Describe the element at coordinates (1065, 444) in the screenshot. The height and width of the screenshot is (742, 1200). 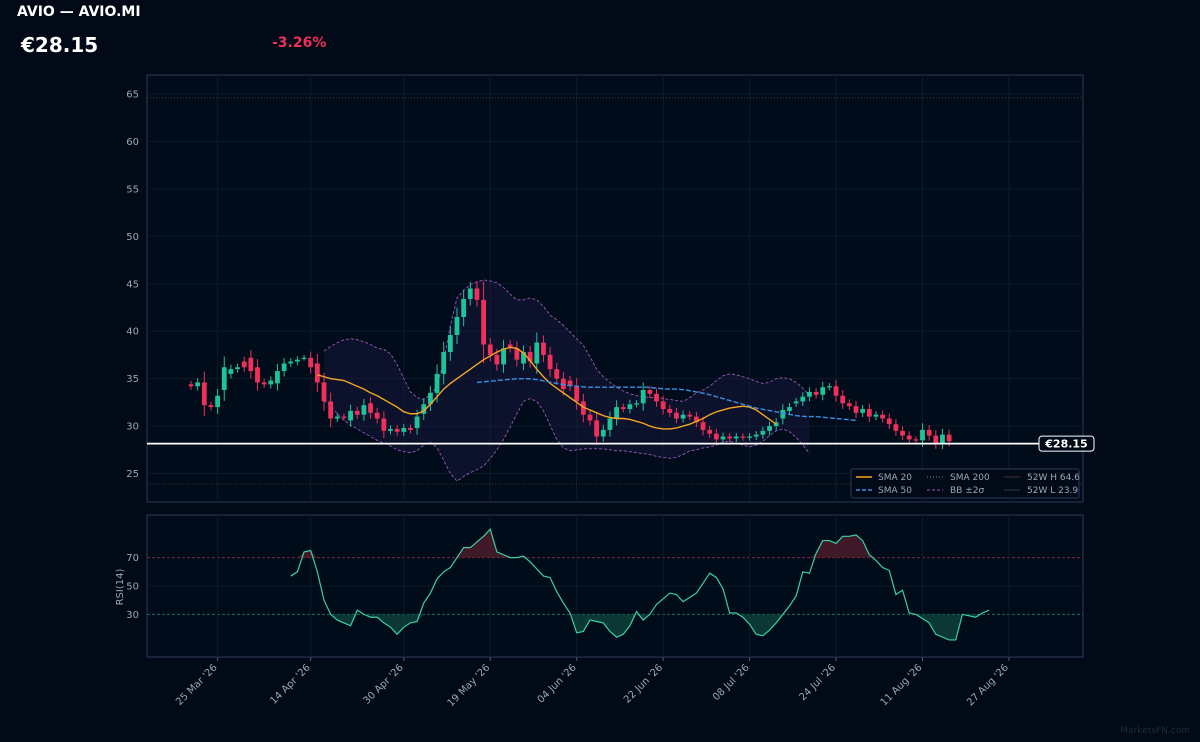
I see `last-price-label: €28.15` at that location.